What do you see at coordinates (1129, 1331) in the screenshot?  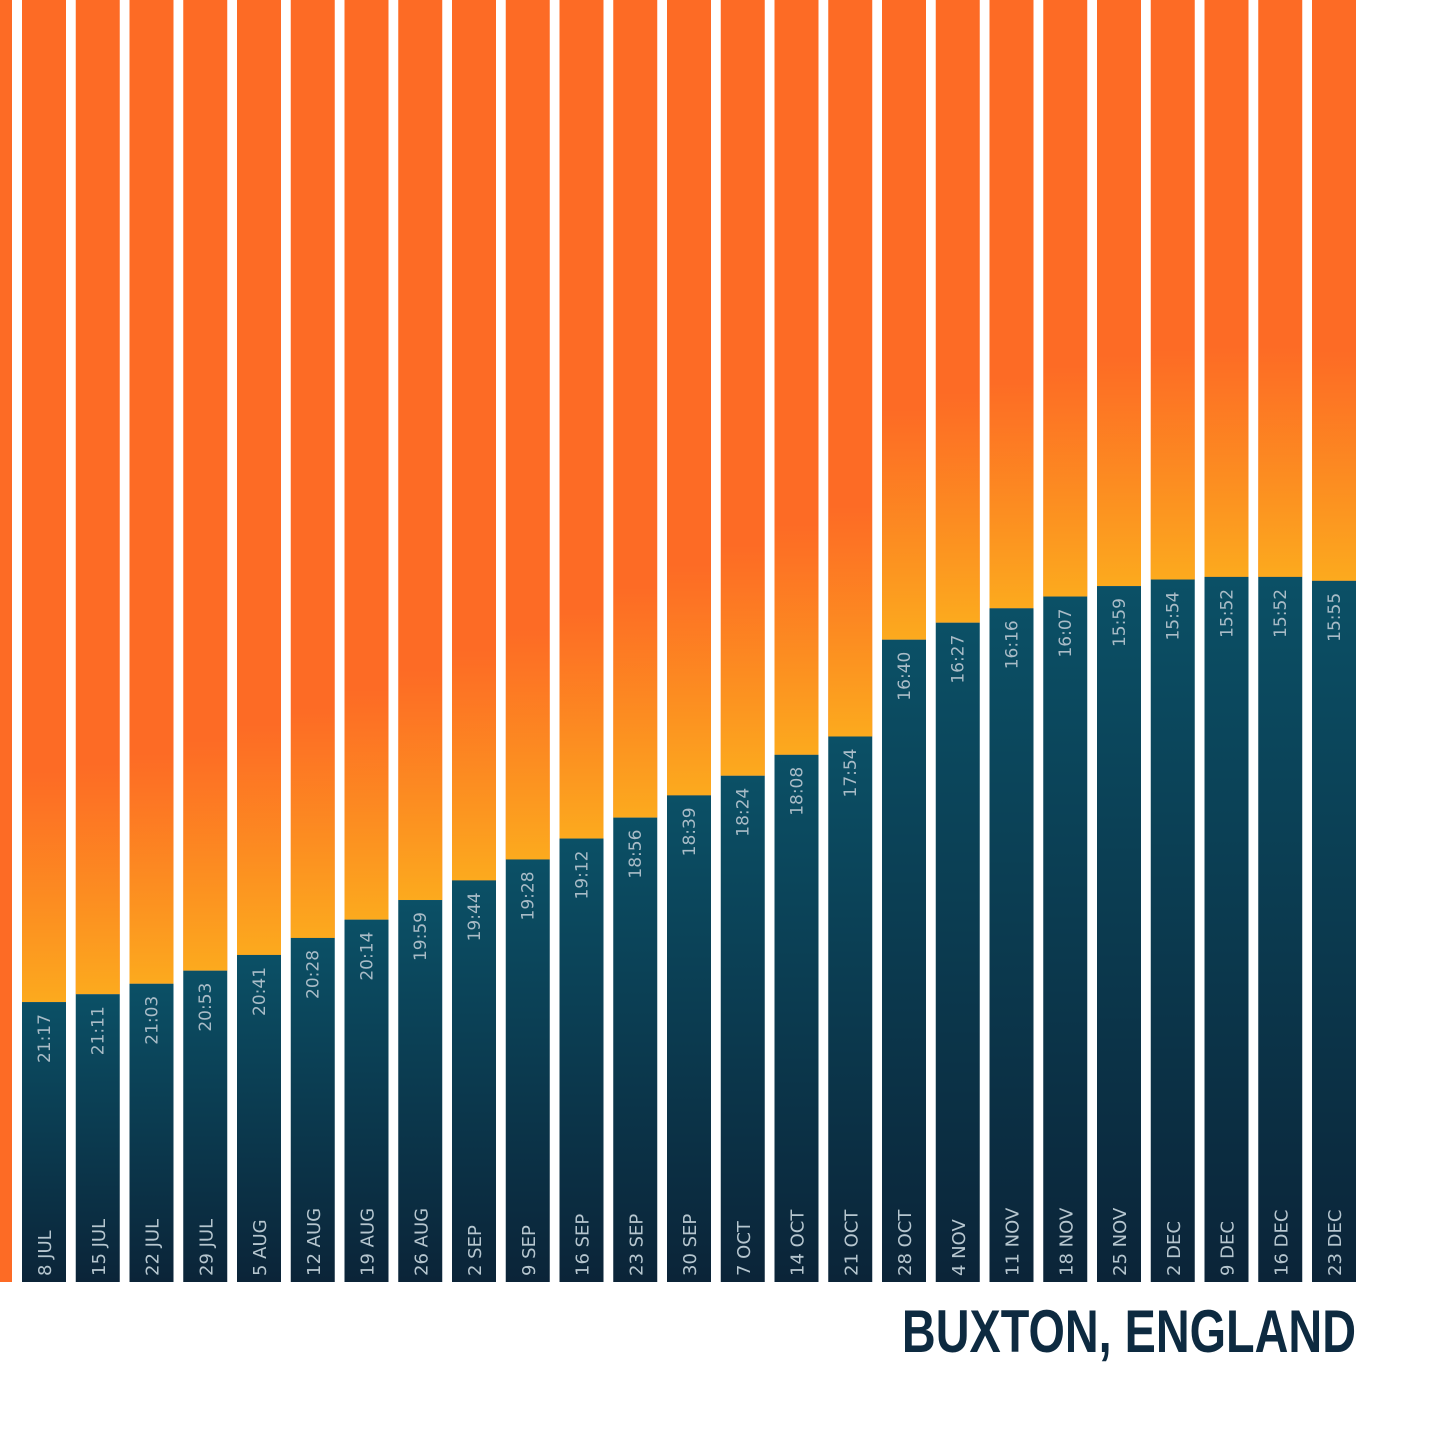 I see `chart-title: BUXTON, ENGLAND` at bounding box center [1129, 1331].